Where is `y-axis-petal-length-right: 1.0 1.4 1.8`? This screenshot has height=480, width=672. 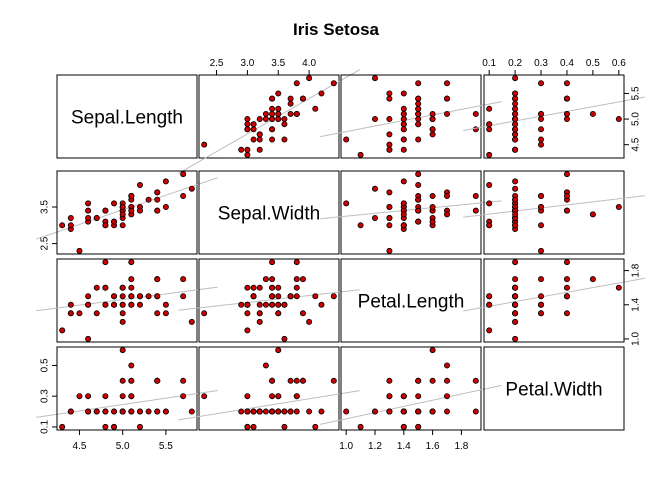 y-axis-petal-length-right: 1.0 1.4 1.8 is located at coordinates (632, 304).